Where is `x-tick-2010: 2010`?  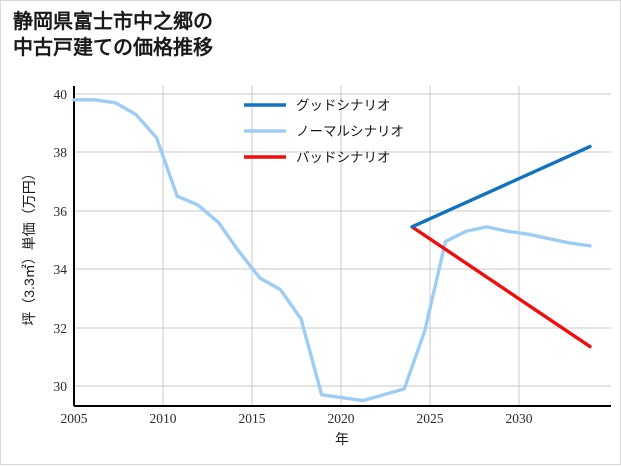
x-tick-2010: 2010 is located at coordinates (163, 418).